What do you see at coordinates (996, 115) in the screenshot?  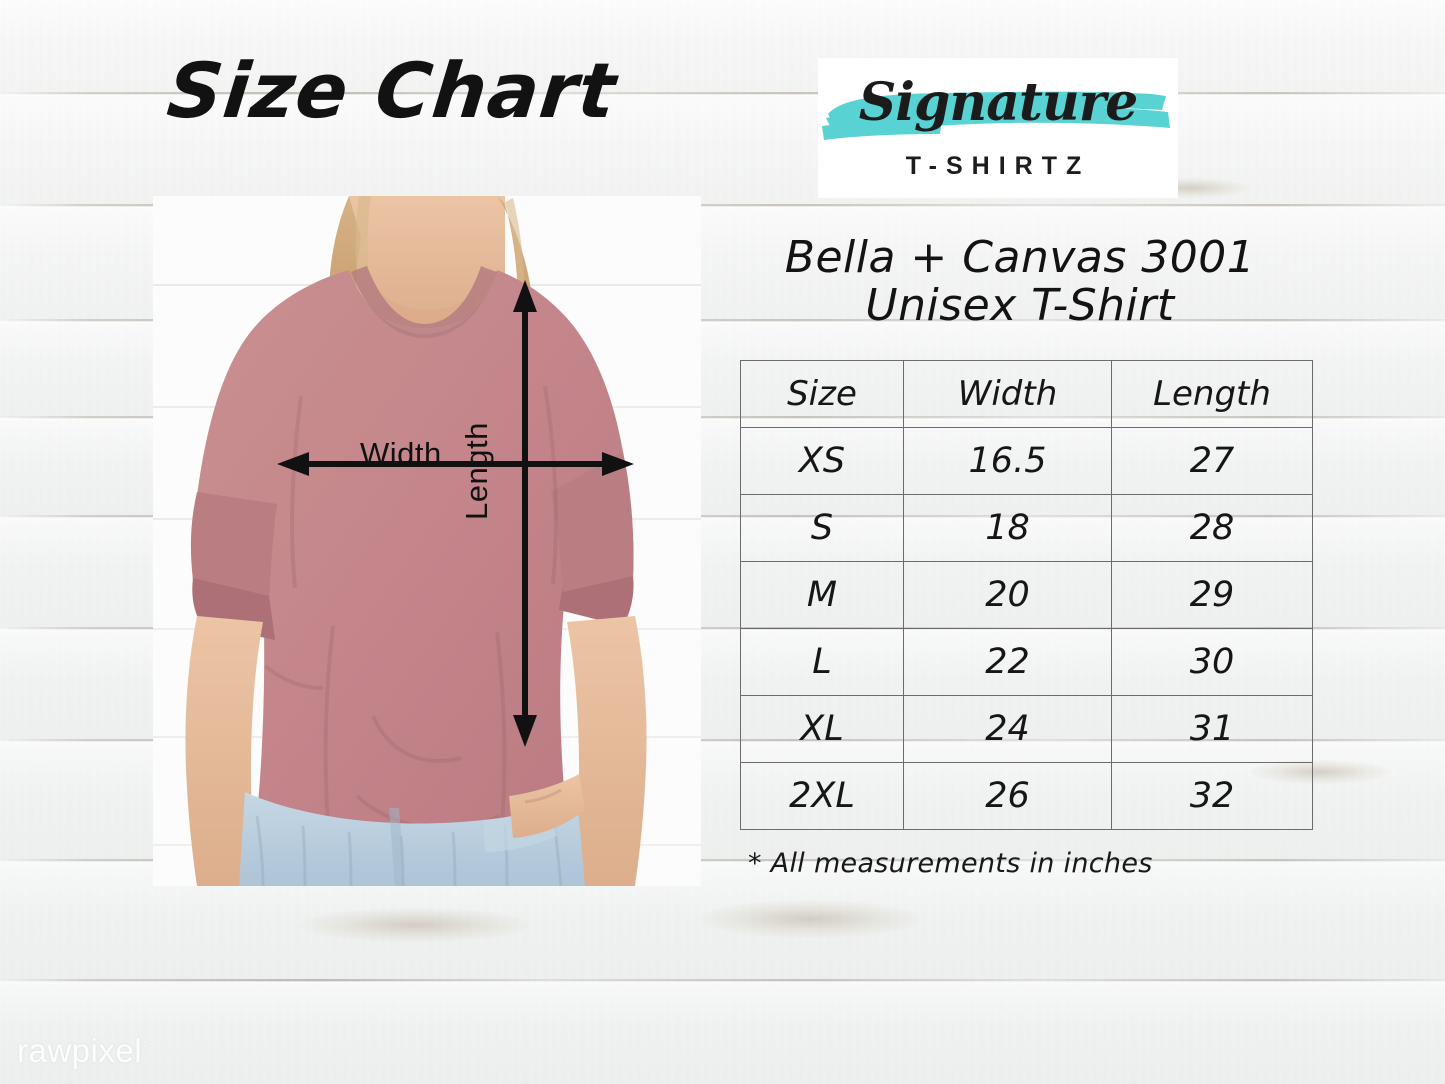 I see `brush-stroke-icon` at bounding box center [996, 115].